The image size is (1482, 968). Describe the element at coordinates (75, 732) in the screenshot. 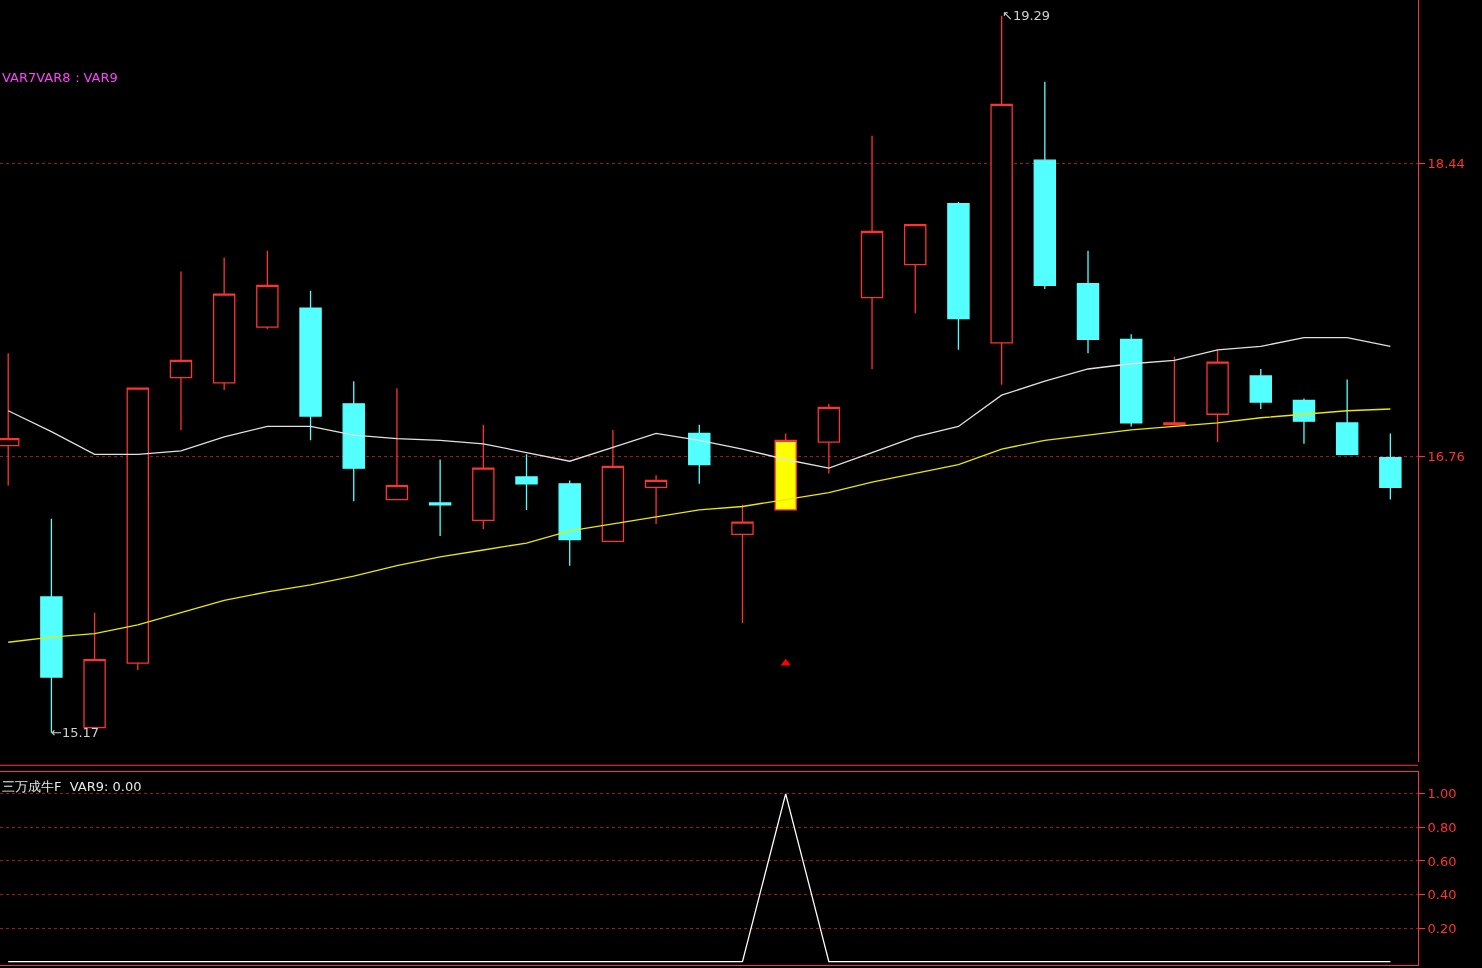

I see `annotation: ←15.17` at that location.